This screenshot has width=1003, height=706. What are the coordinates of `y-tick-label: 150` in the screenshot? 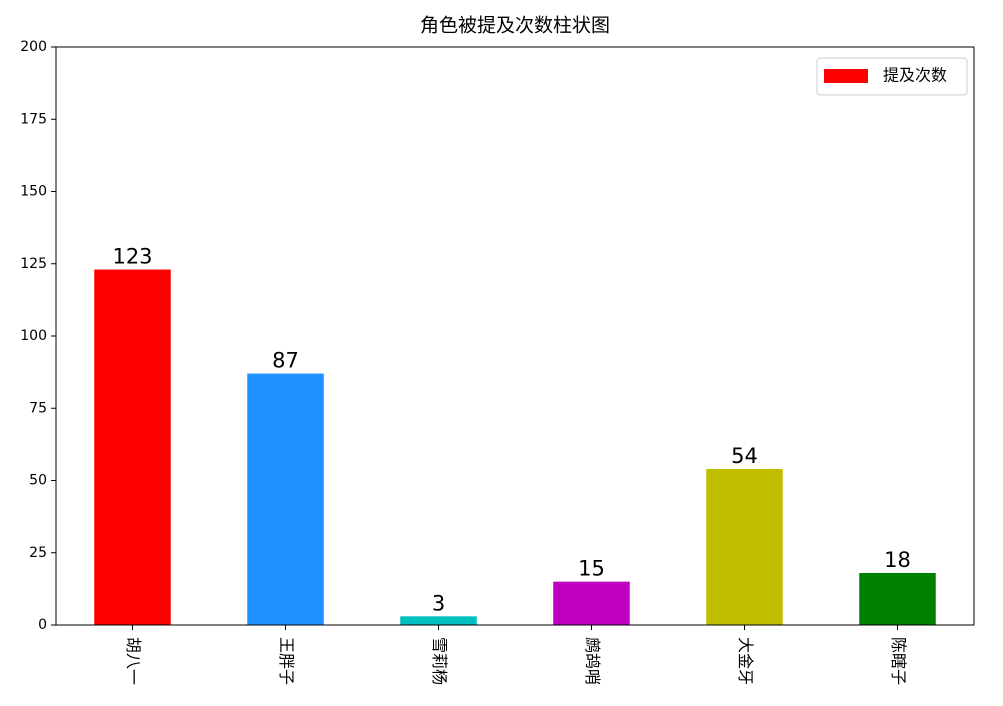 It's located at (33, 192).